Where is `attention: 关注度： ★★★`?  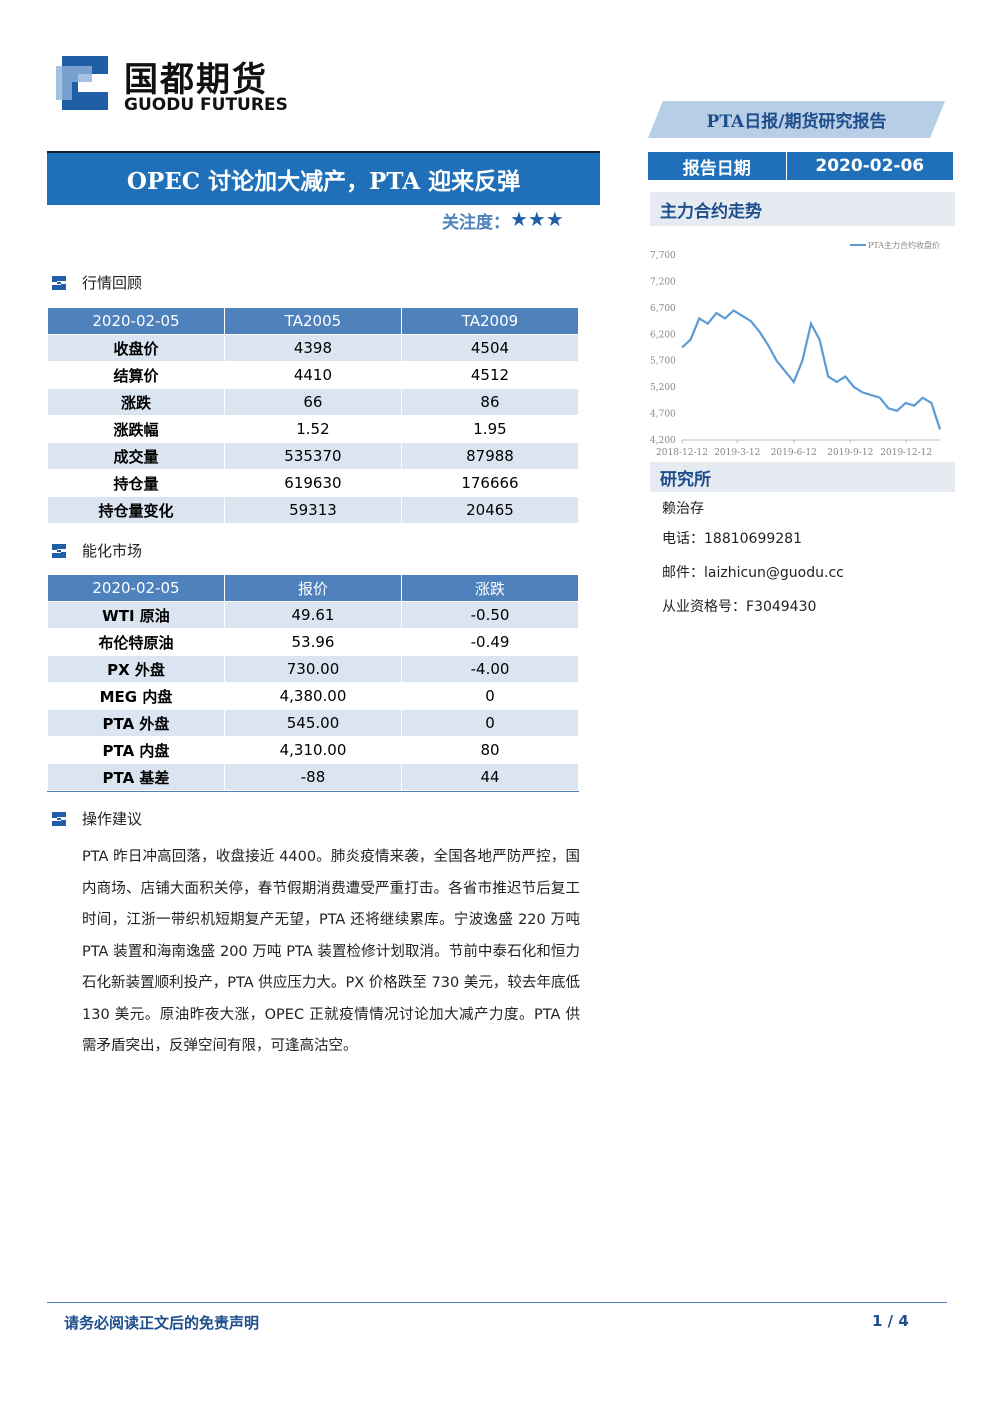
attention: 关注度： ★★★ is located at coordinates (503, 220).